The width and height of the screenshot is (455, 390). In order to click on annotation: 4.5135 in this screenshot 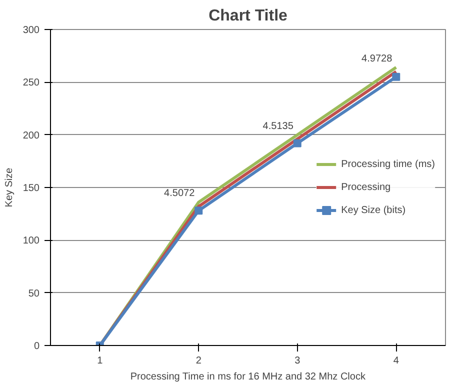, I will do `click(278, 126)`.